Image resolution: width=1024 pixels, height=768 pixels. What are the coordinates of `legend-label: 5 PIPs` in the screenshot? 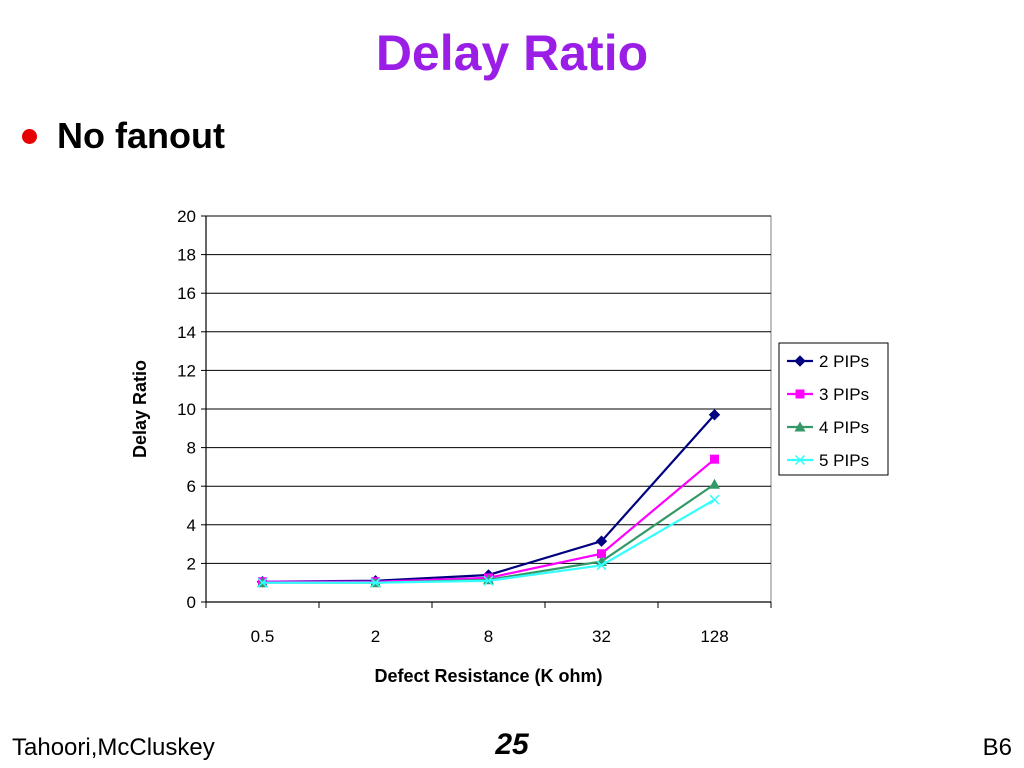 It's located at (844, 460).